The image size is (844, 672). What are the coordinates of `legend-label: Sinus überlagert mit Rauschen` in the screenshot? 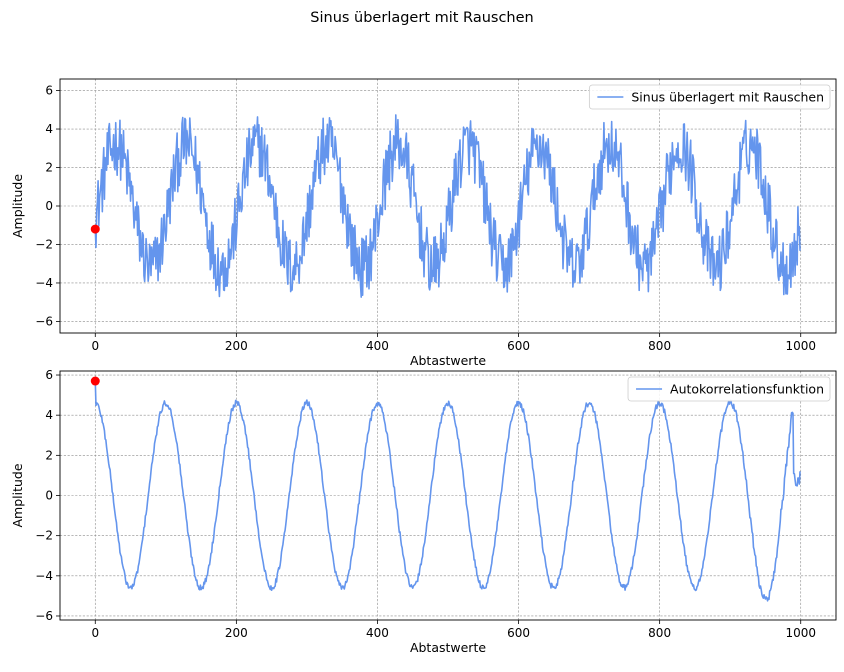 It's located at (727, 97).